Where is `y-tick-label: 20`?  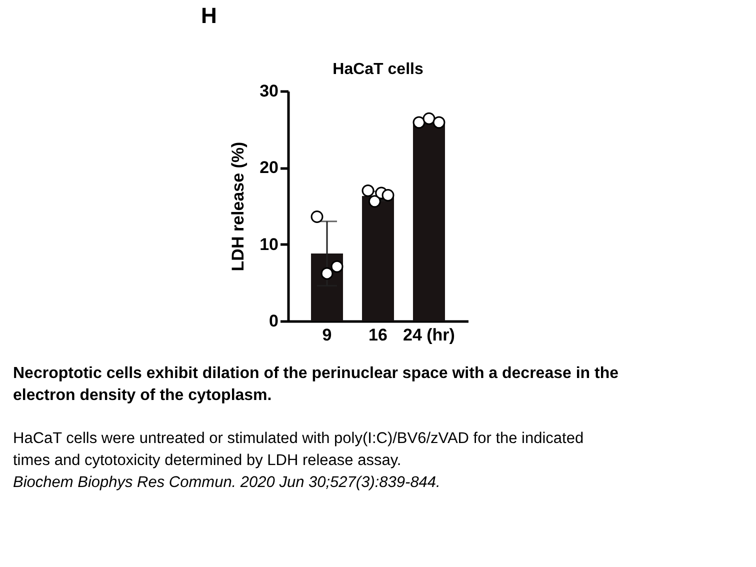 y-tick-label: 20 is located at coordinates (269, 168).